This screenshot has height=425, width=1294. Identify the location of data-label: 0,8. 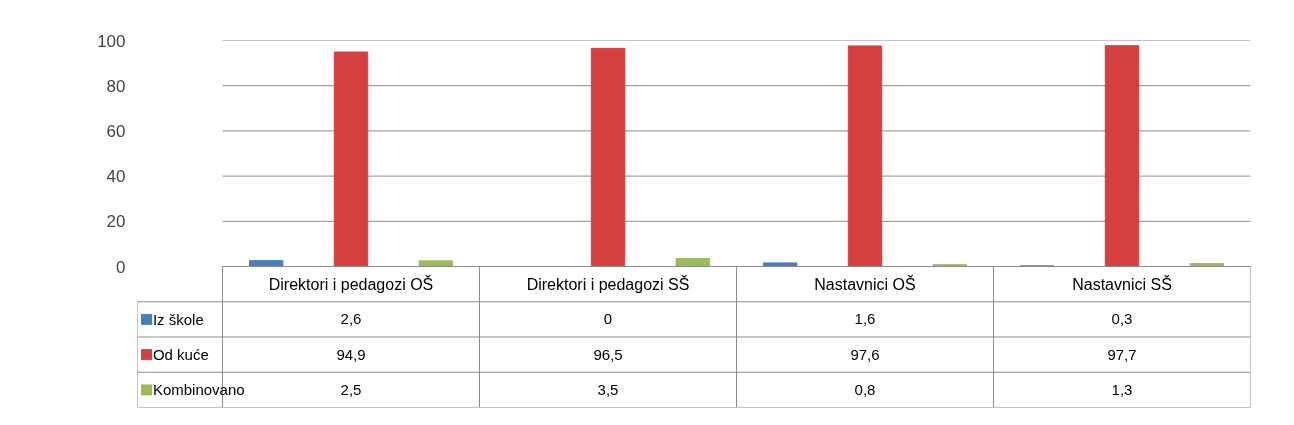
(865, 389).